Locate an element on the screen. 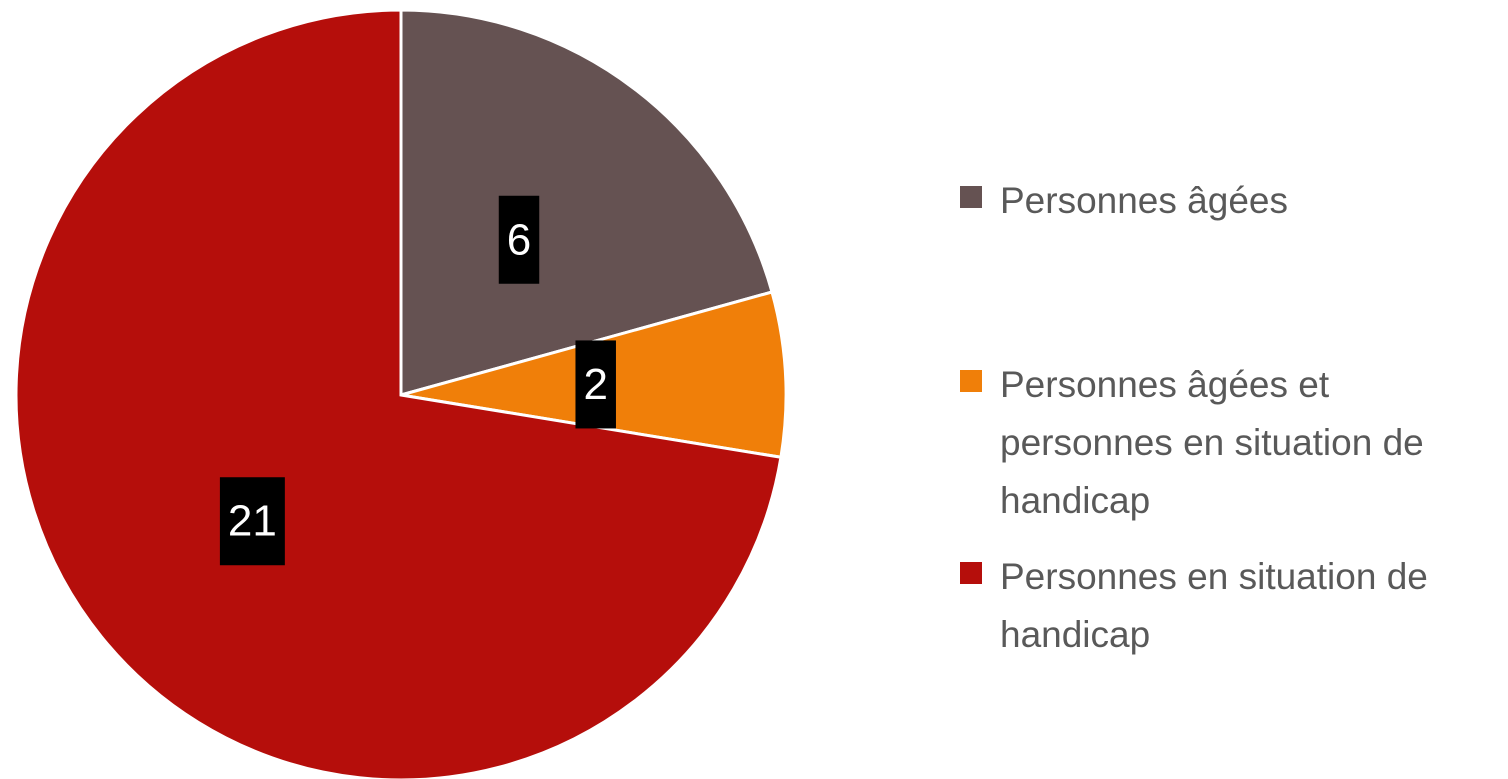  legend-label: Personnes âgées is located at coordinates (1144, 200).